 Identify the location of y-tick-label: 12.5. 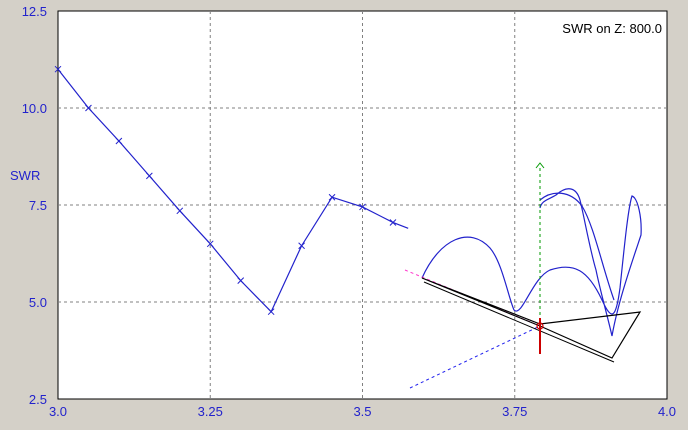
(34, 11).